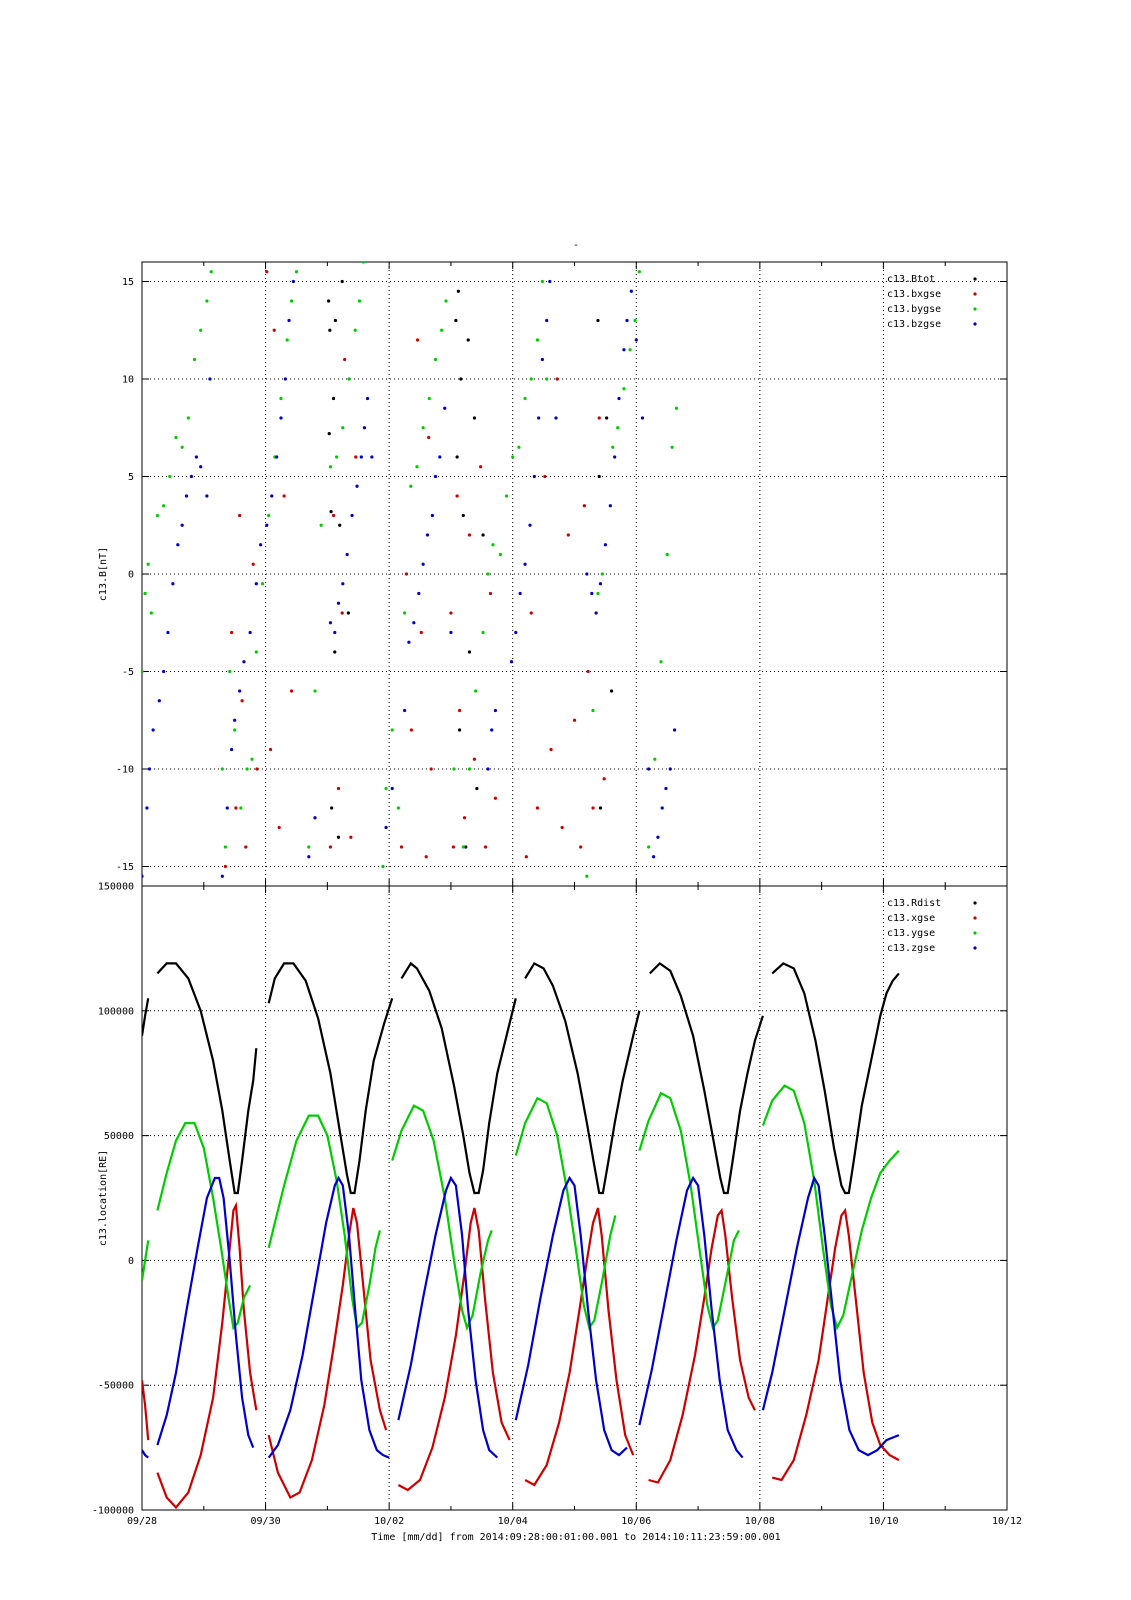 This screenshot has width=1131, height=1600. I want to click on series-c13-bxgse, so click(415, 569).